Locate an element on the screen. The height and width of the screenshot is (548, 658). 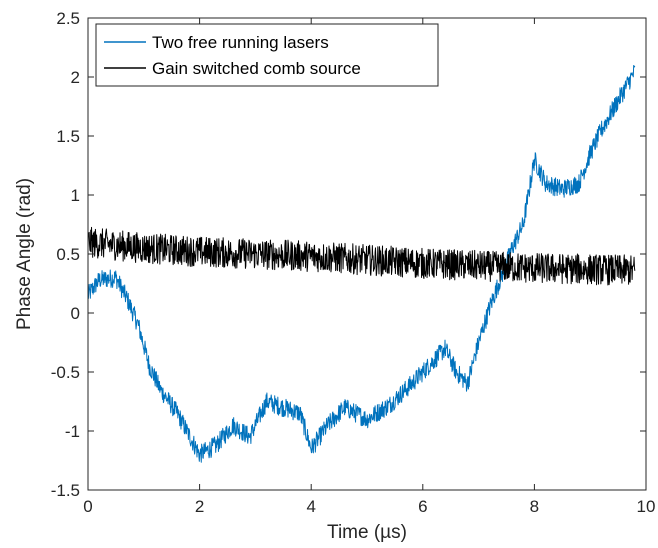
y-tick-label: 1 is located at coordinates (75, 195).